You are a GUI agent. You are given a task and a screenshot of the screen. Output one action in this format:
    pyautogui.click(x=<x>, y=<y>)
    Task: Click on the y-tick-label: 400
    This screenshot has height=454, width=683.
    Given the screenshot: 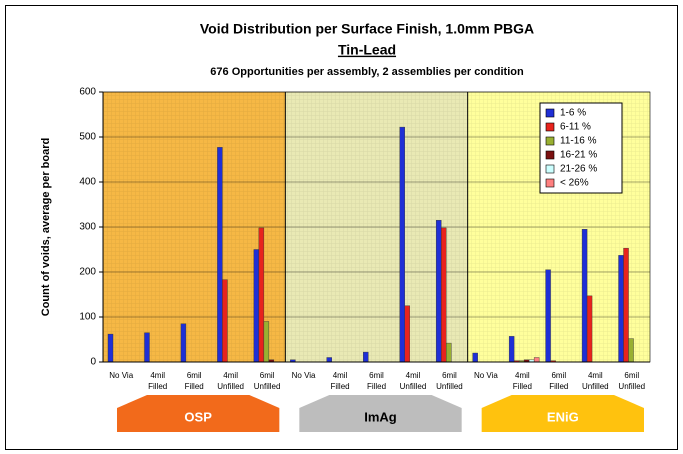 What is the action you would take?
    pyautogui.click(x=87, y=182)
    